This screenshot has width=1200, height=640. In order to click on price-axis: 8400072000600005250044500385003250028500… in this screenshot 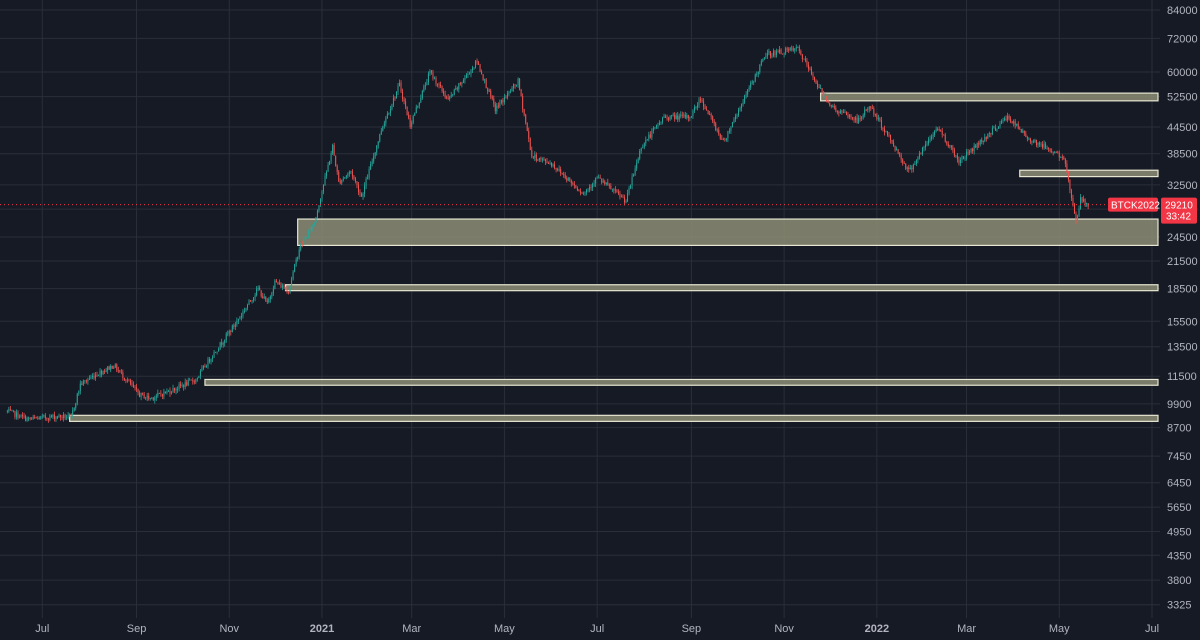, I will do `click(1182, 308)`.